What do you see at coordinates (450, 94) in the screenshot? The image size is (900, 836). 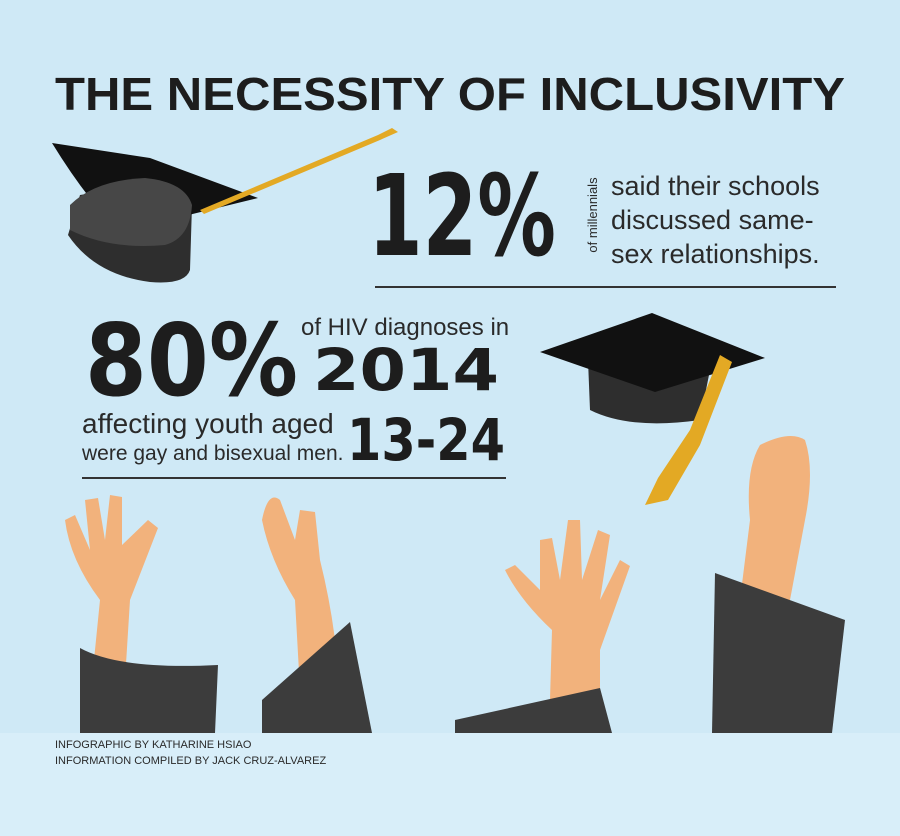 I see `title: THE NECESSITY OF INCLUSIVITY` at bounding box center [450, 94].